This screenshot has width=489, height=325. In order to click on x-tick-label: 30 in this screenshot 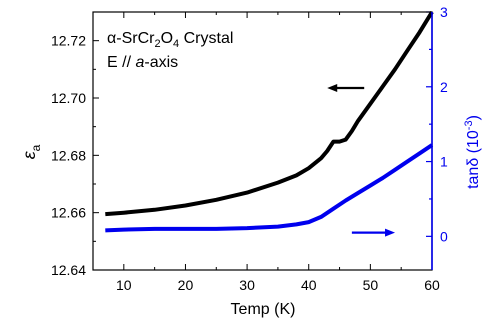, I will do `click(247, 285)`.